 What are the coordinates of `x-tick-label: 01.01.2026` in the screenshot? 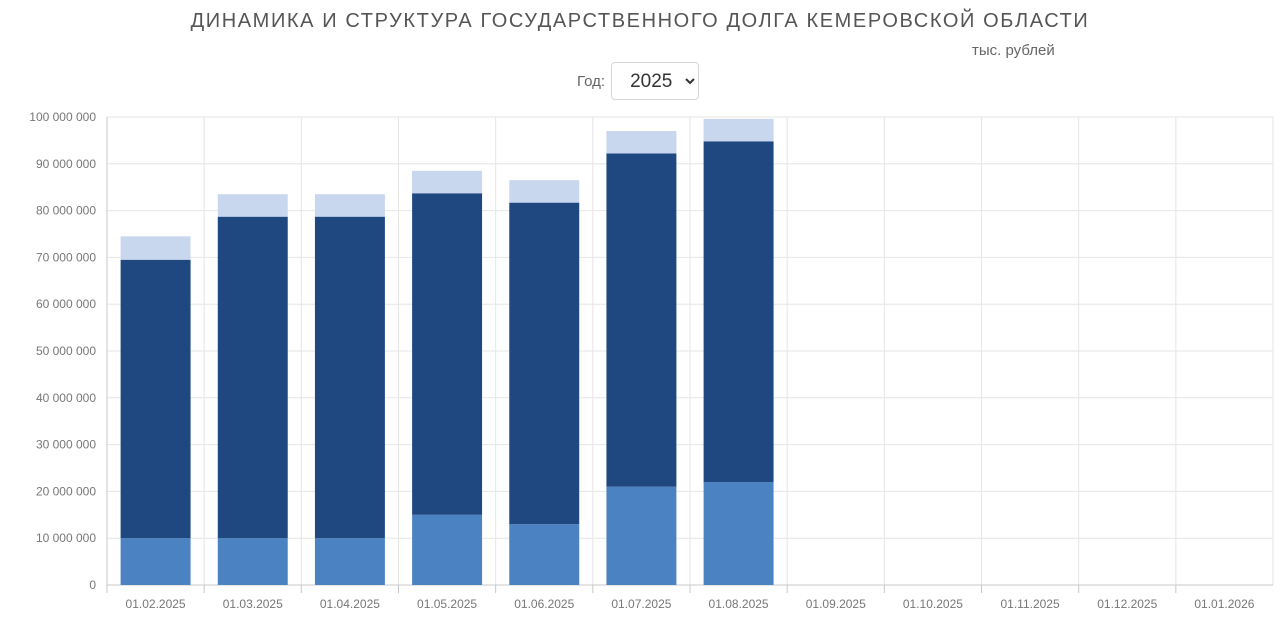 It's located at (1224, 604).